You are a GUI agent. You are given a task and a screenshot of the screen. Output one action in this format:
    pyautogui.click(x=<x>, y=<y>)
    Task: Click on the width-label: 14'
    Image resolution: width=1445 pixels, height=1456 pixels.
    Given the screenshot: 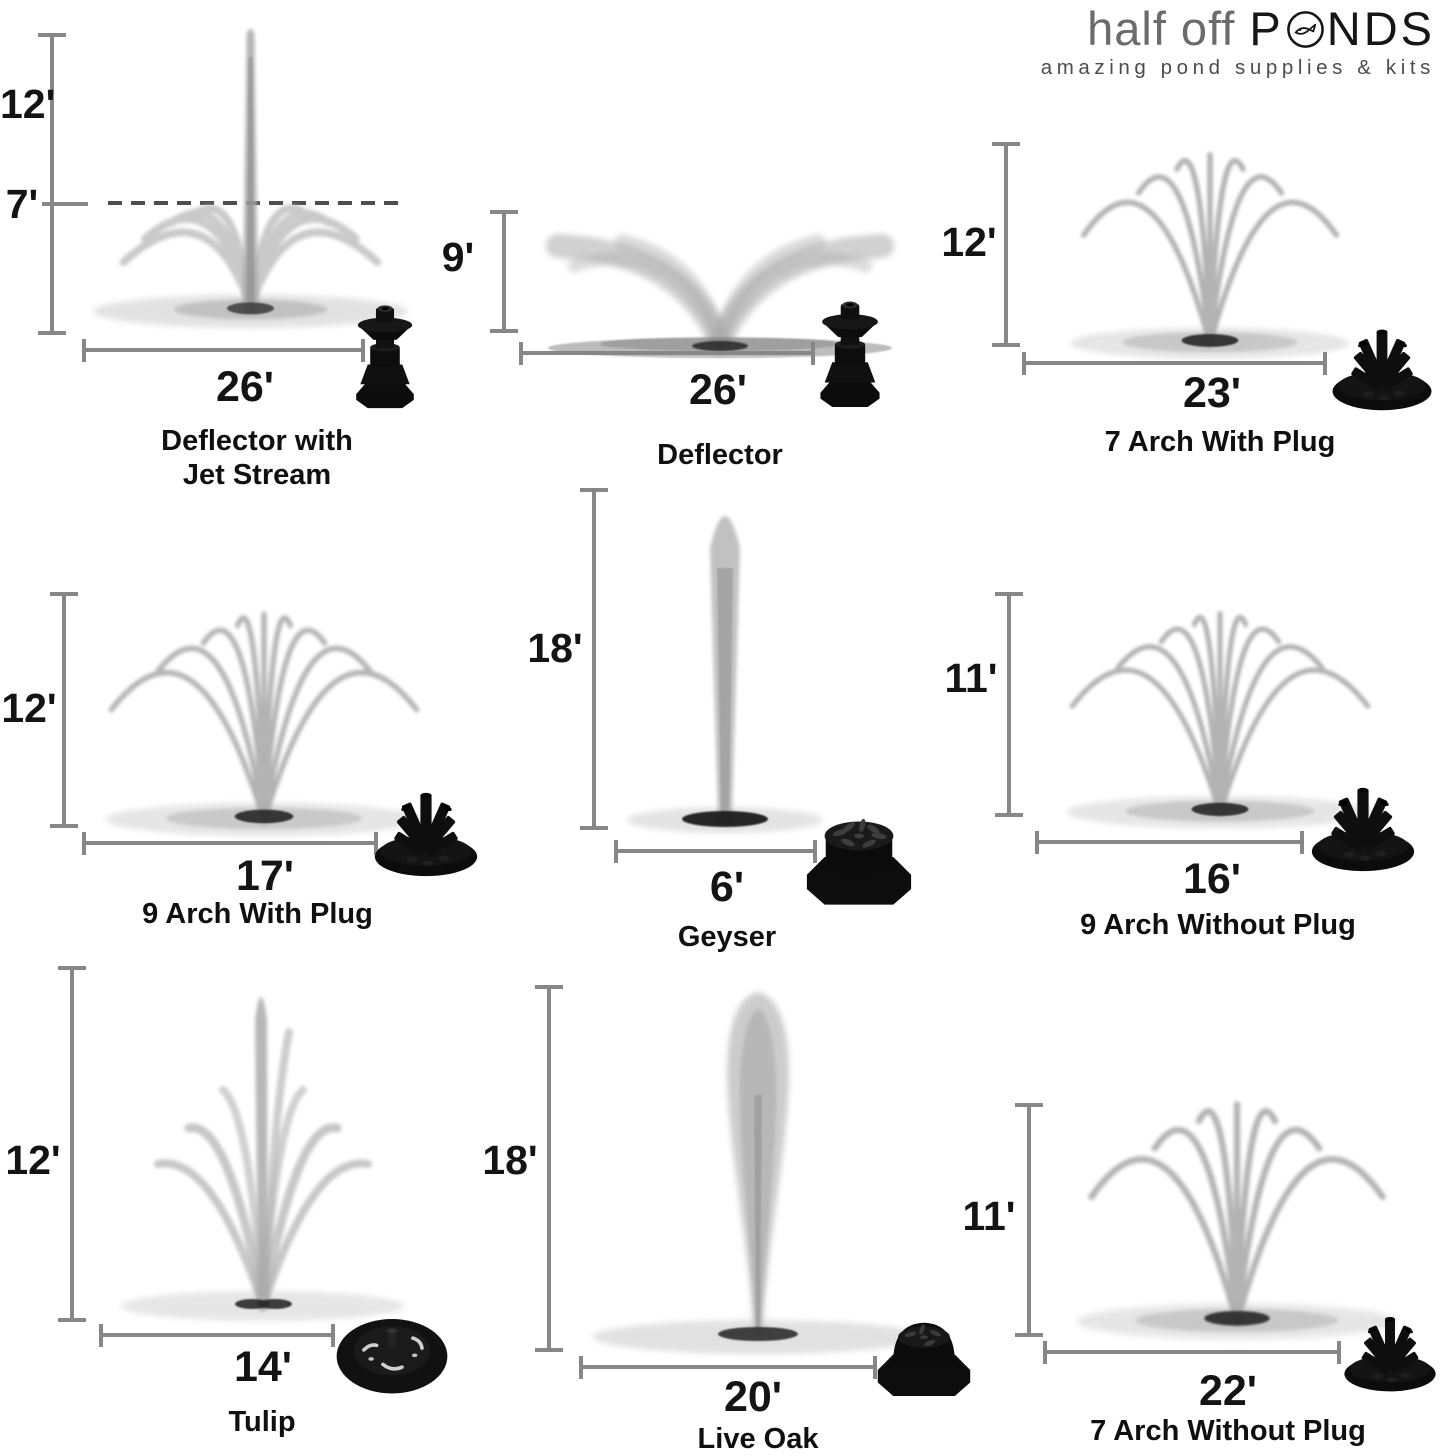 What is the action you would take?
    pyautogui.click(x=263, y=1367)
    